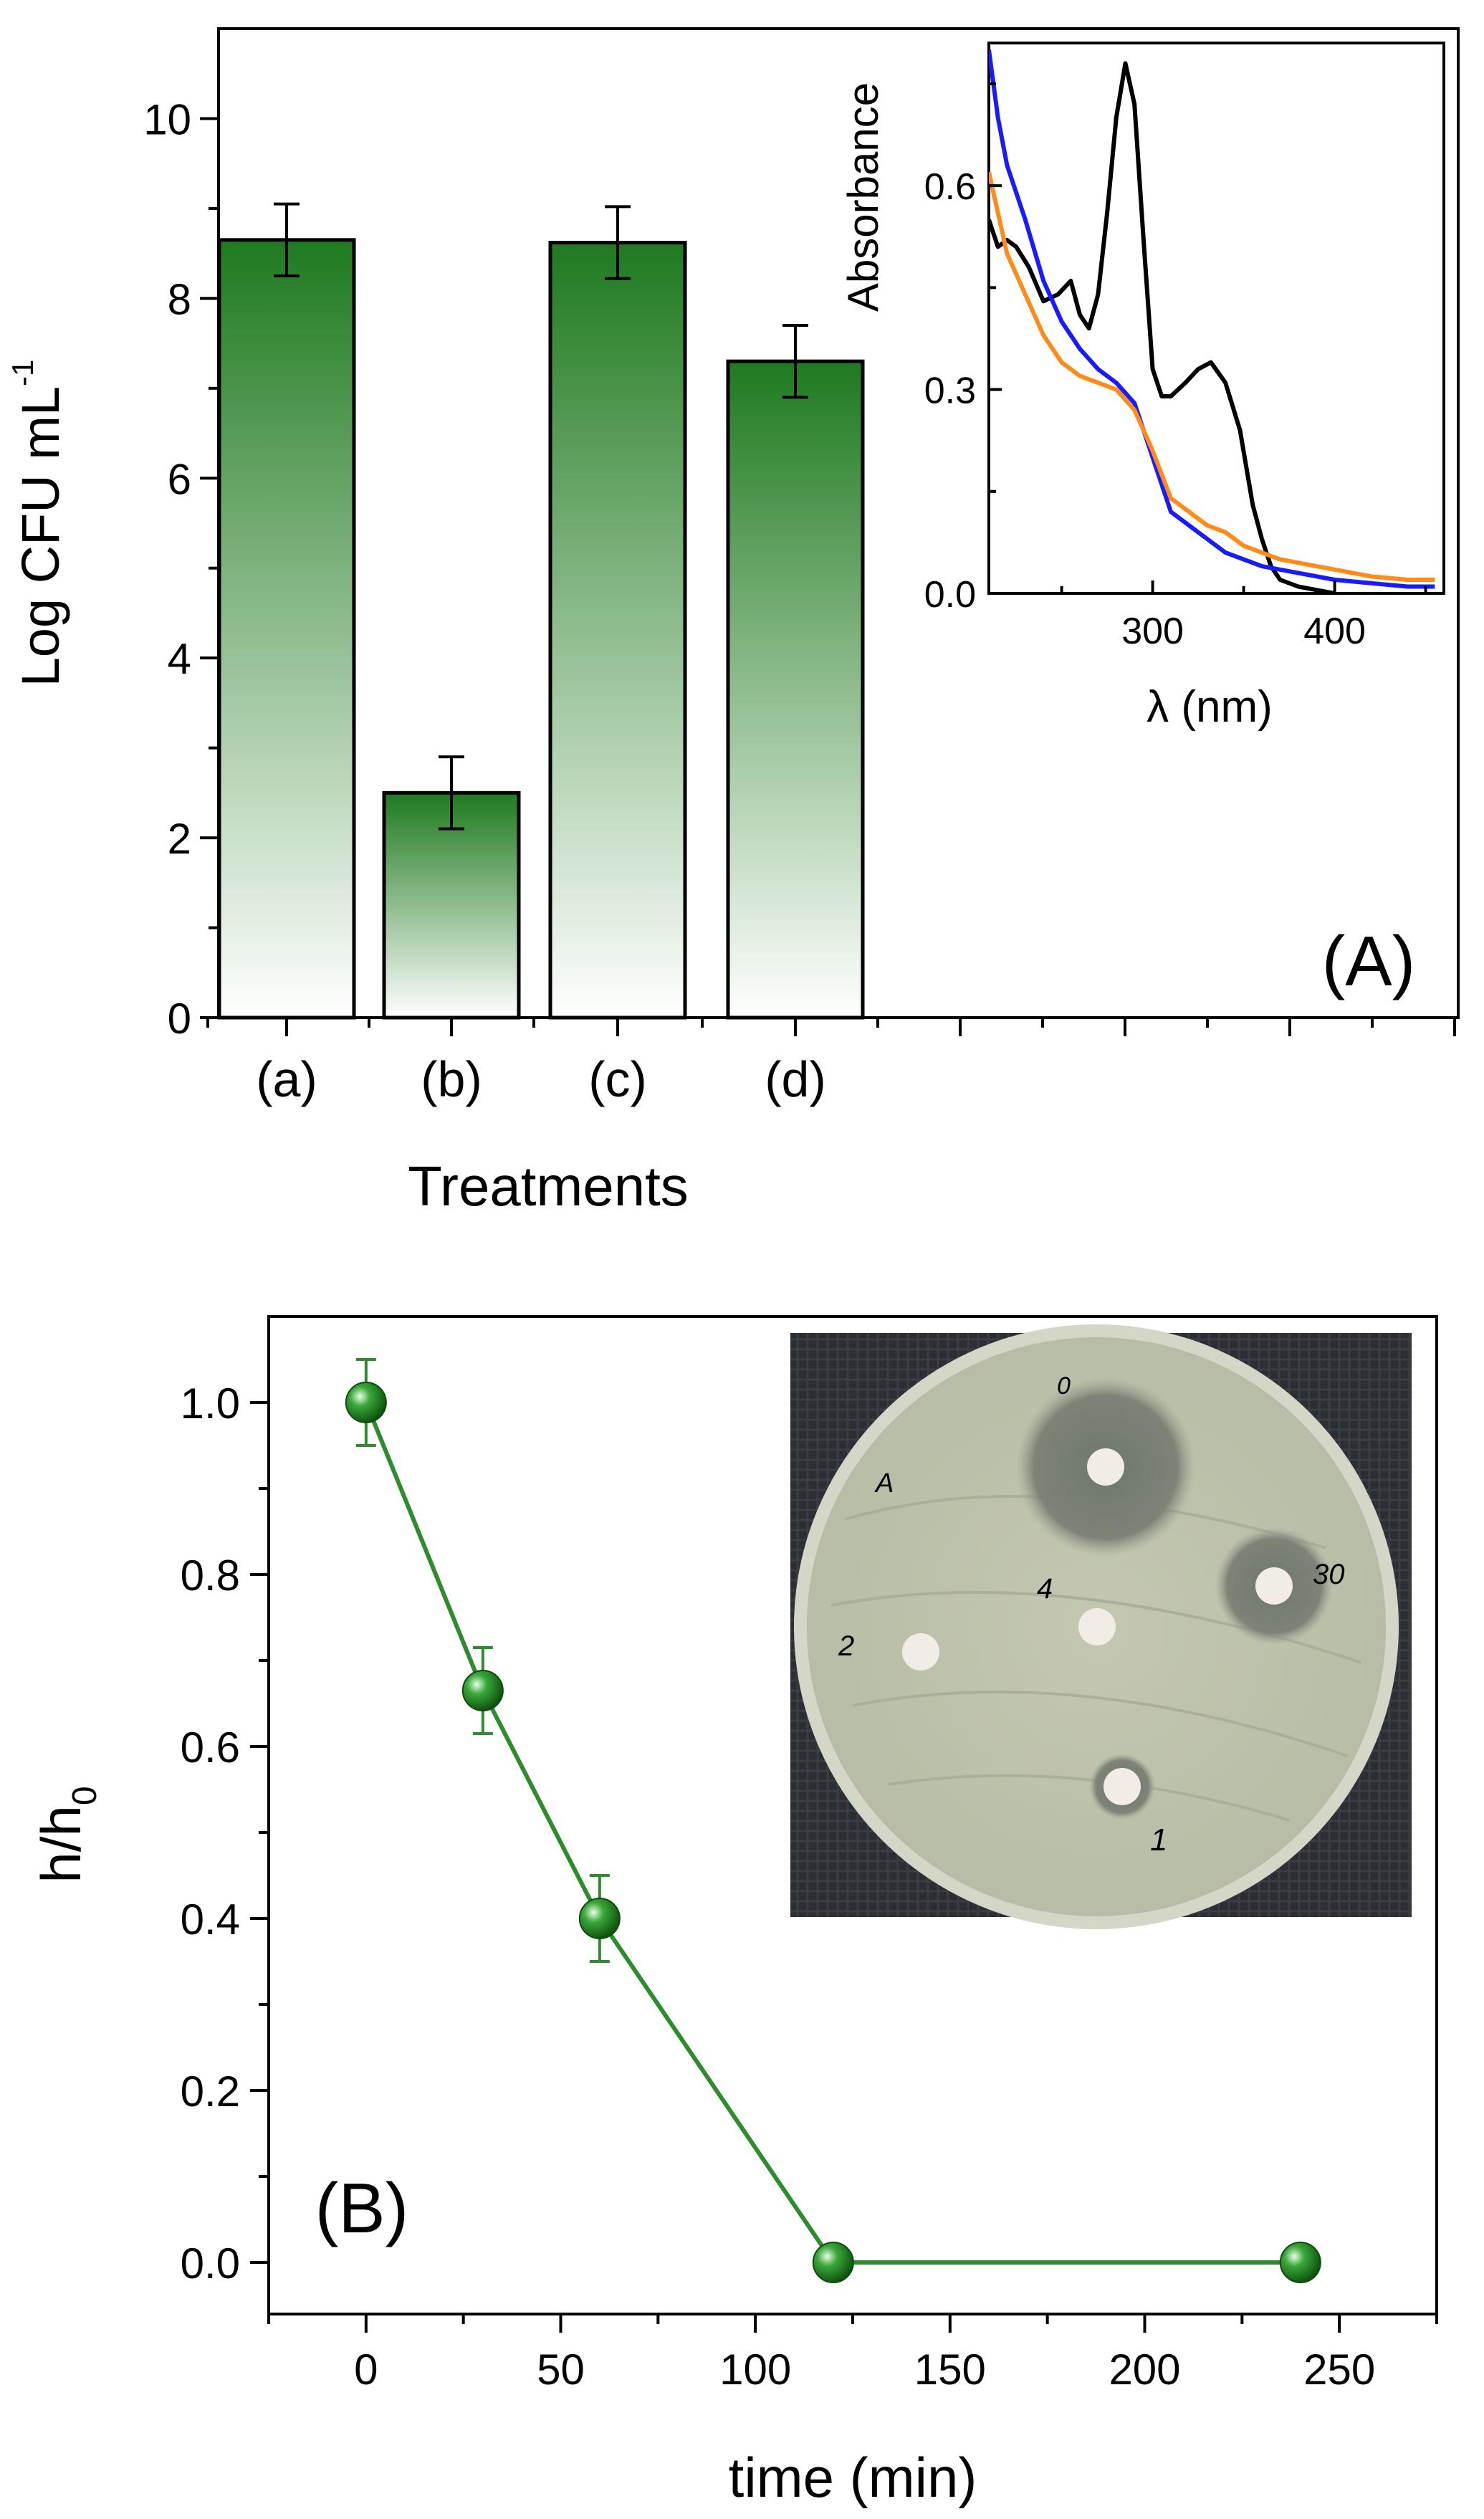 This screenshot has width=1484, height=2519. I want to click on inset-x-tick-label: 300, so click(1152, 631).